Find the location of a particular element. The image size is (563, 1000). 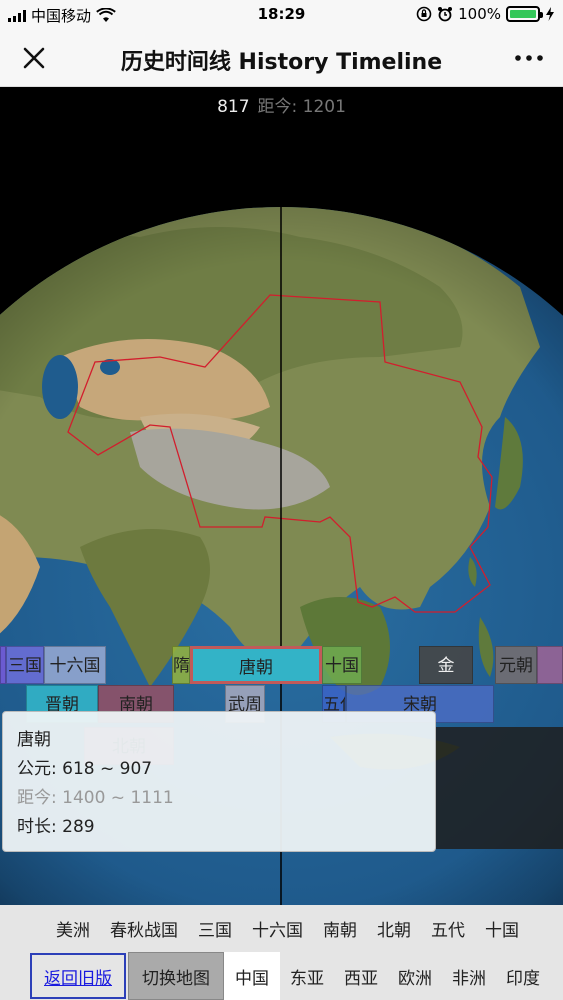

region-china: 中国 is located at coordinates (252, 976).